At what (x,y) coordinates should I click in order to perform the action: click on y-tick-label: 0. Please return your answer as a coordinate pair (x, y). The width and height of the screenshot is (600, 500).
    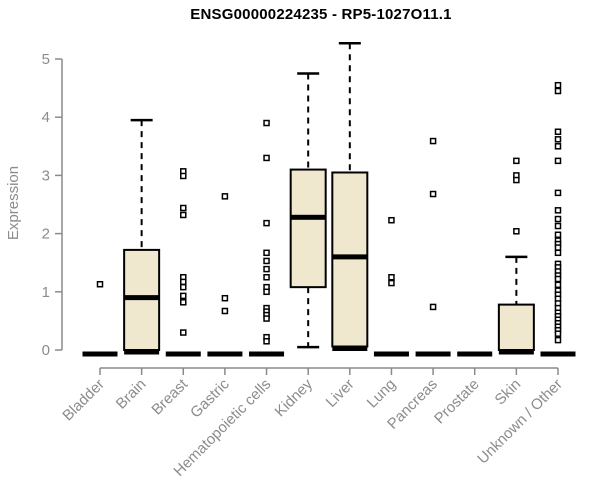
    Looking at the image, I should click on (46, 350).